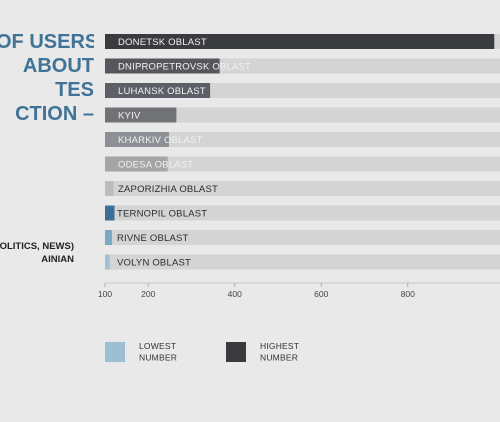  What do you see at coordinates (105, 294) in the screenshot?
I see `x-tick-label: 100` at bounding box center [105, 294].